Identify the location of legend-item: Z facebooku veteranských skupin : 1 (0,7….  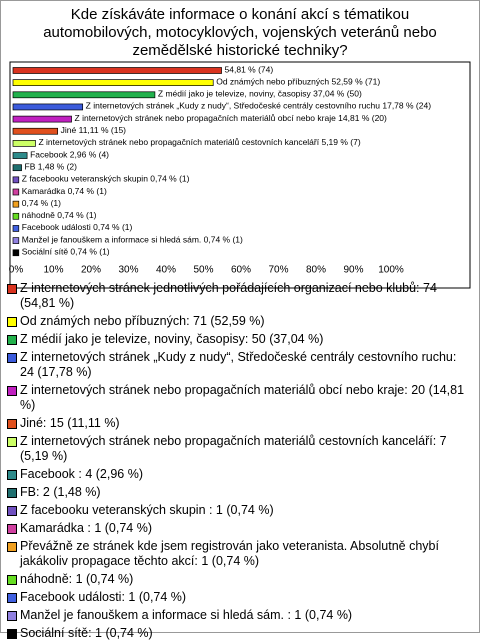
(237, 510).